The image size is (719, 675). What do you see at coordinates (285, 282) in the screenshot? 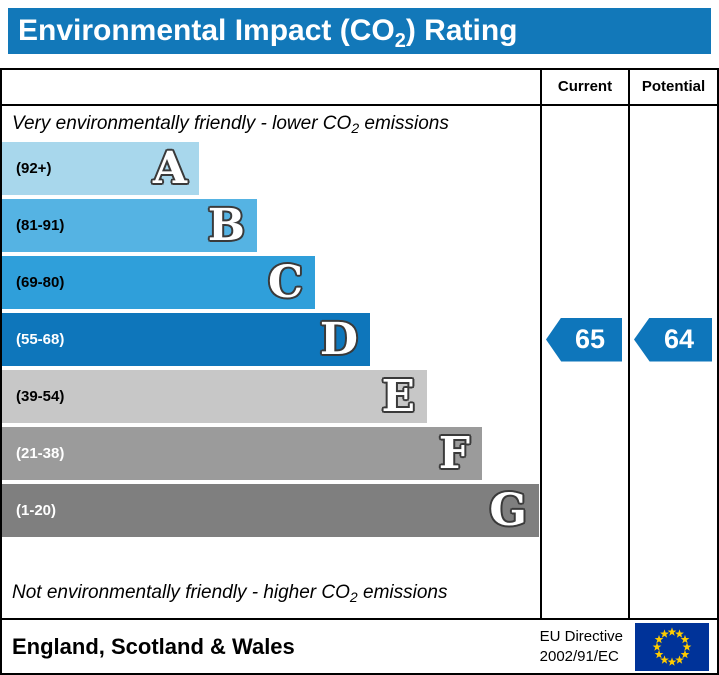
I see `band-letter: C` at bounding box center [285, 282].